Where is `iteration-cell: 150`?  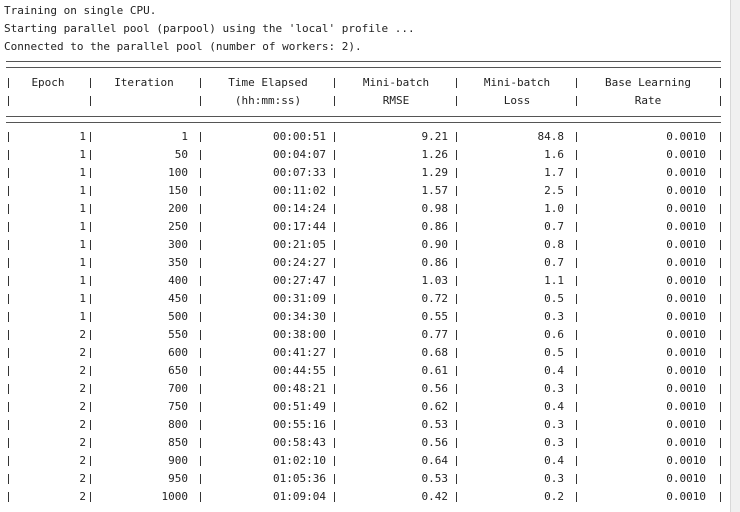 iteration-cell: 150 is located at coordinates (178, 190).